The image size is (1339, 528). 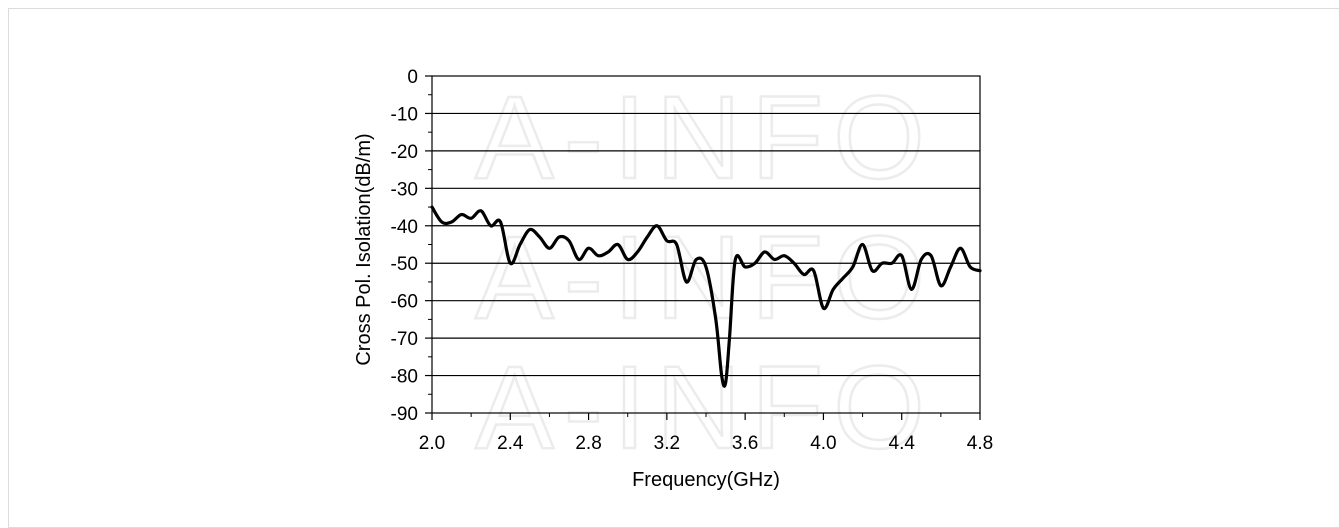 What do you see at coordinates (588, 443) in the screenshot?
I see `x-tick-label: 2.8` at bounding box center [588, 443].